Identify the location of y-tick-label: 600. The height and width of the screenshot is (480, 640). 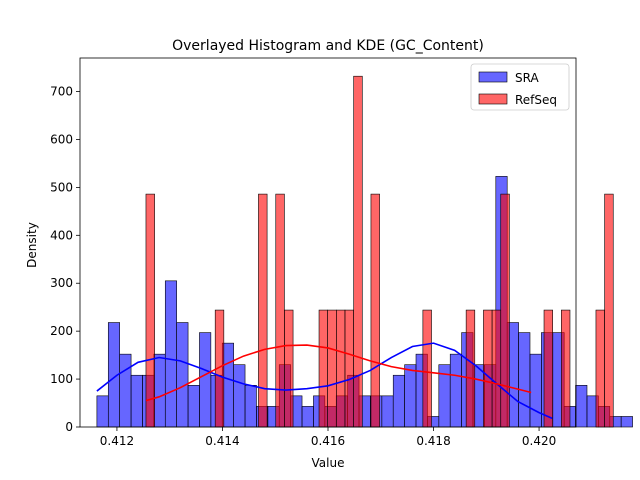
(61, 139).